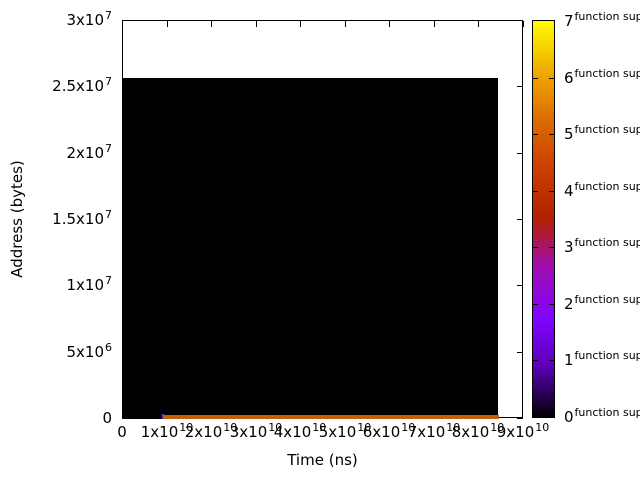 The image size is (640, 480). Describe the element at coordinates (389, 431) in the screenshot. I see `x-tick-label: 6x10¹⁰` at that location.